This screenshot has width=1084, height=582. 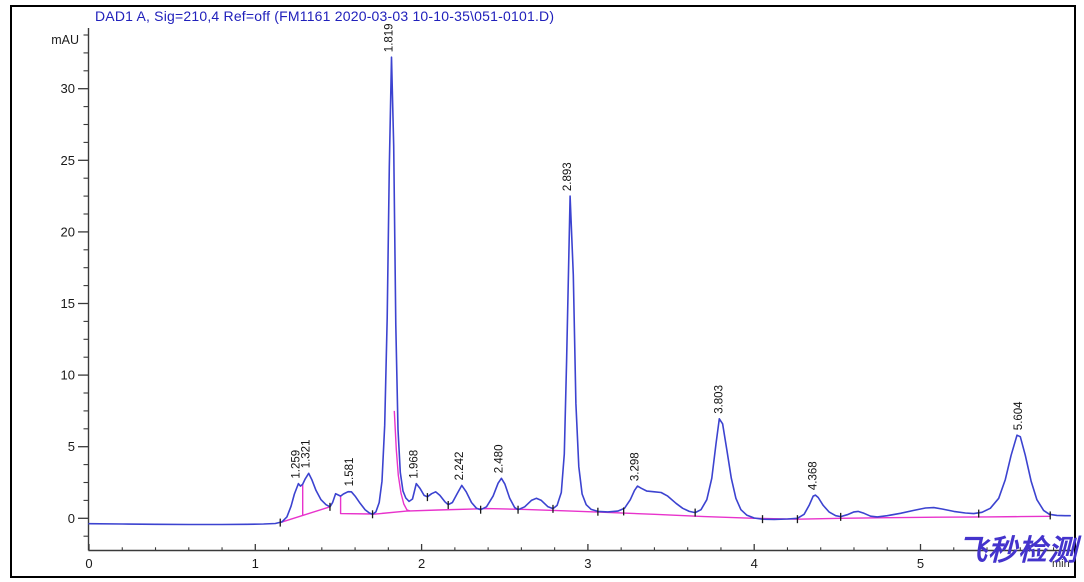 I want to click on x-axis-unit-label: min, so click(x=1061, y=564).